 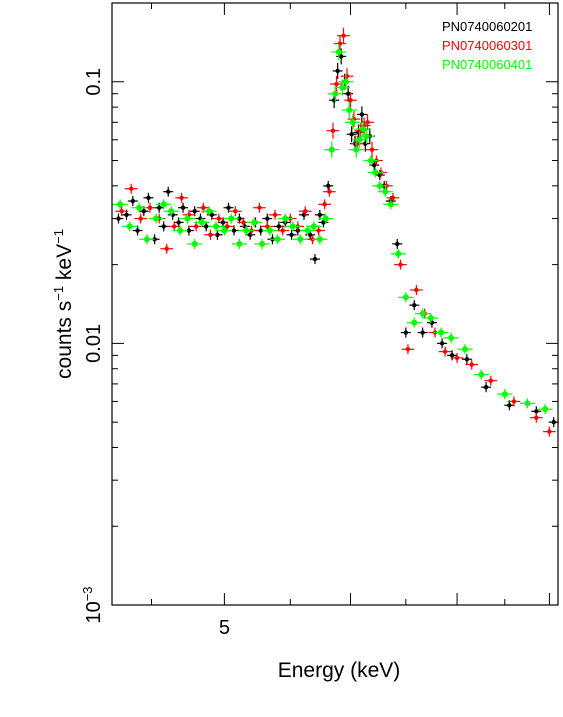 What do you see at coordinates (92, 604) in the screenshot?
I see `y-tick-label-1e-3: 10−3` at bounding box center [92, 604].